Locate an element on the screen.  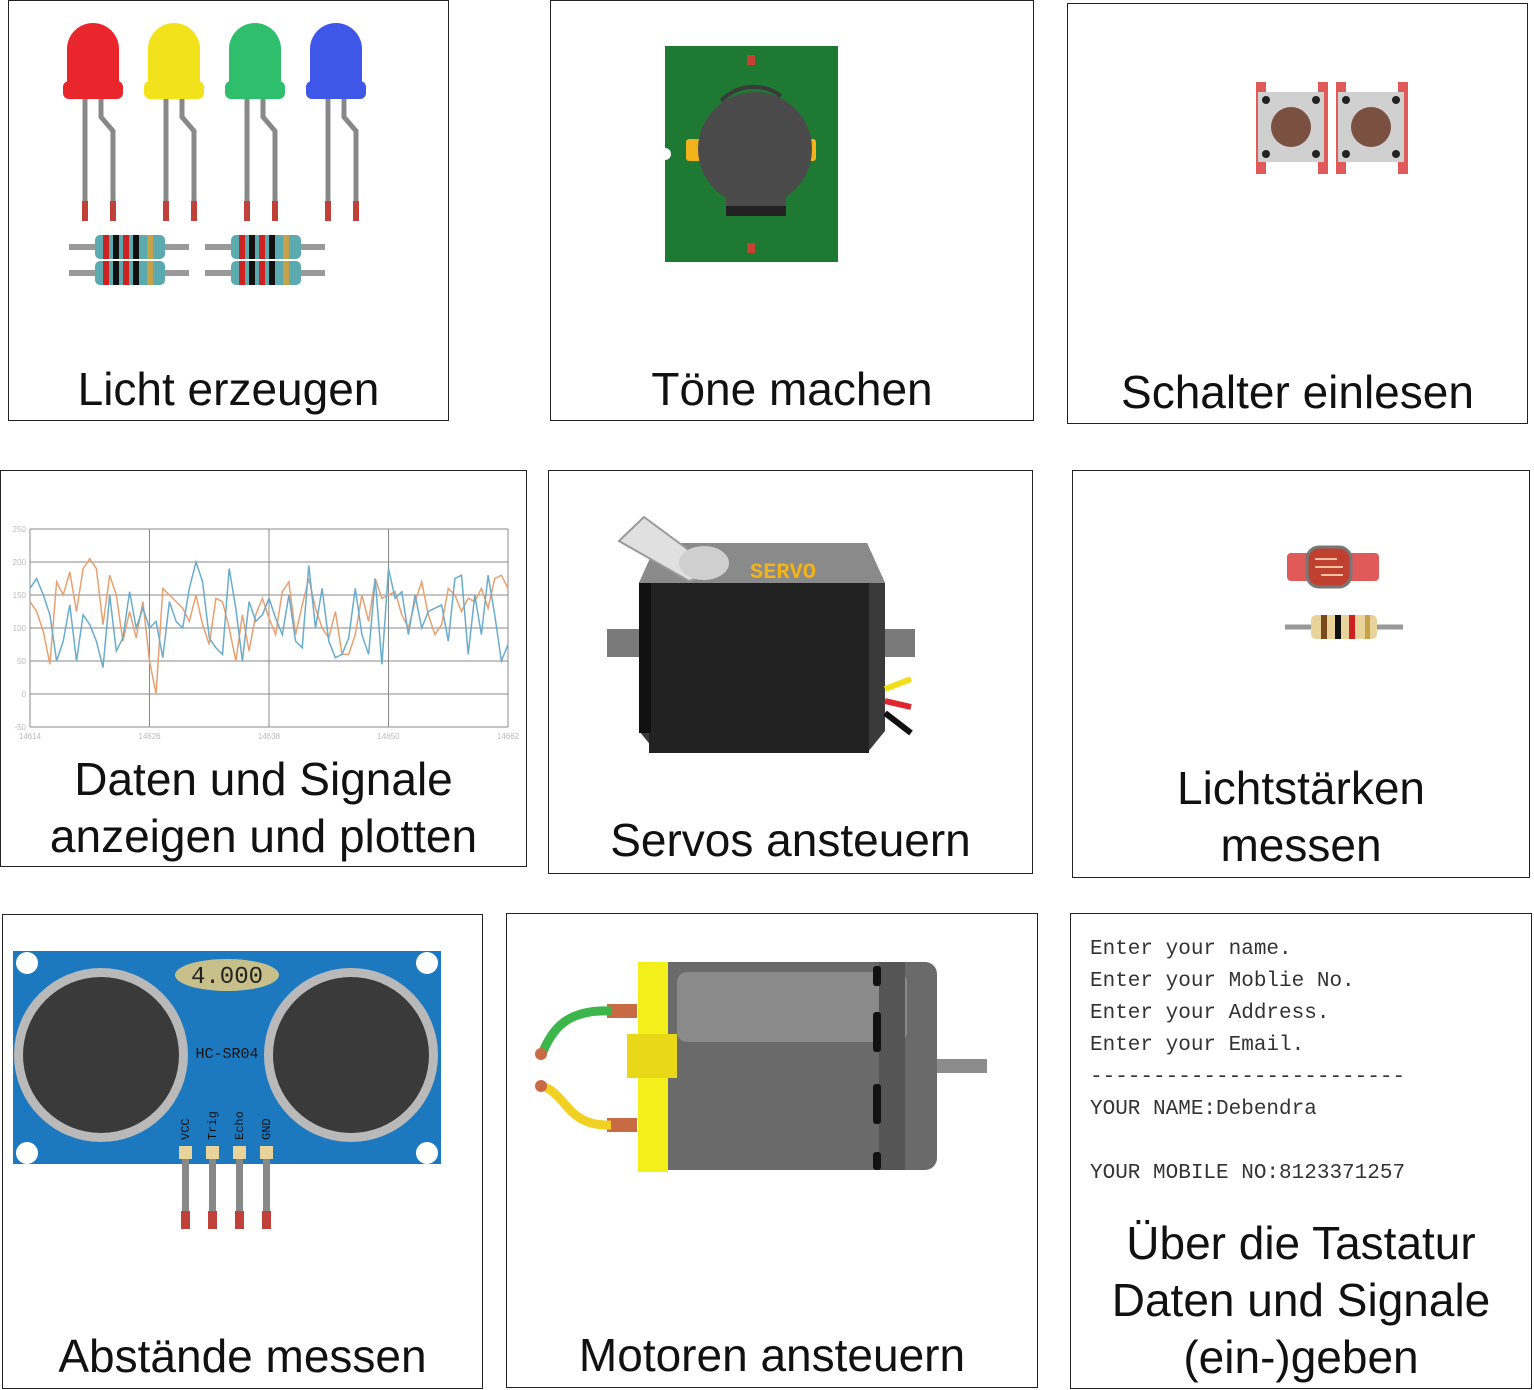
card-motoren-ansteuern: Motoren ansteuern is located at coordinates (772, 1150).